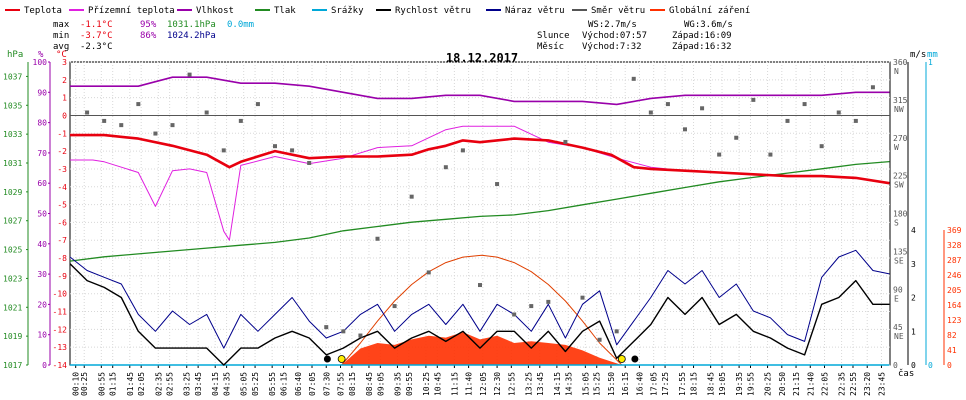 The height and width of the screenshot is (400, 966). What do you see at coordinates (900, 214) in the screenshot?
I see `direction-tick-label: 180` at bounding box center [900, 214].